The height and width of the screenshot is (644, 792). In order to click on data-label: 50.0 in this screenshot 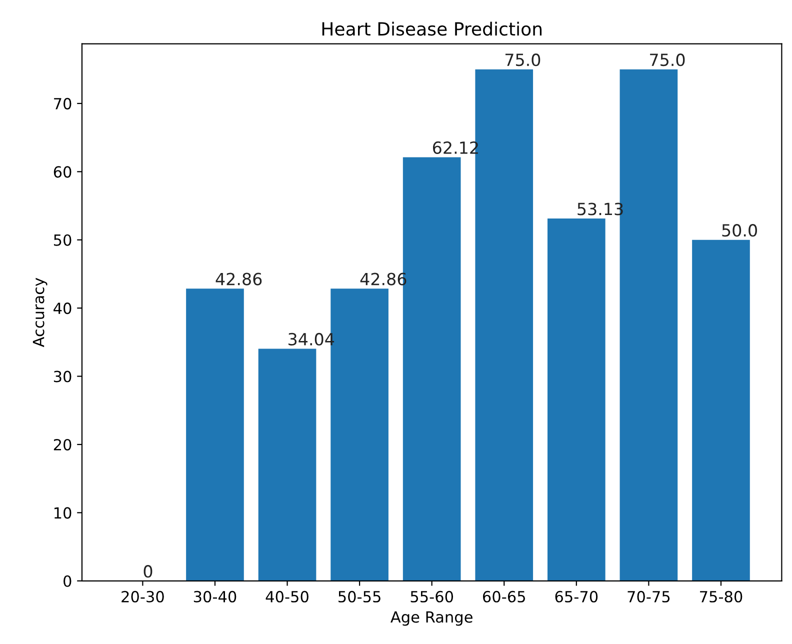, I will do `click(739, 230)`.